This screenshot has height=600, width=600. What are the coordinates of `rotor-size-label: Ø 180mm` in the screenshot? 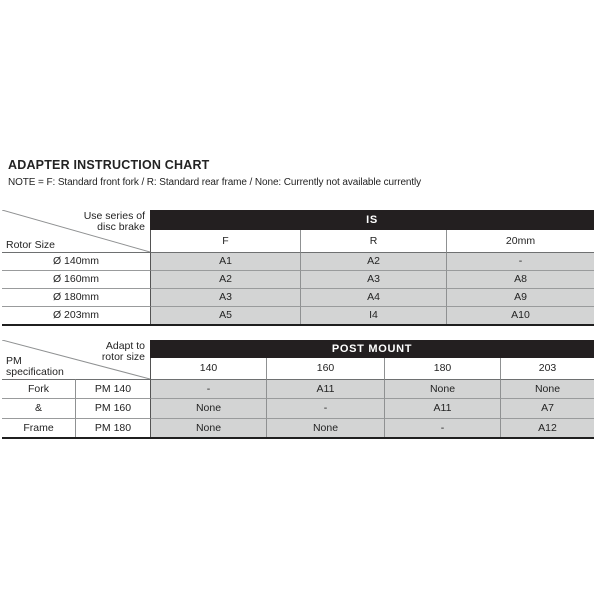 It's located at (76, 297).